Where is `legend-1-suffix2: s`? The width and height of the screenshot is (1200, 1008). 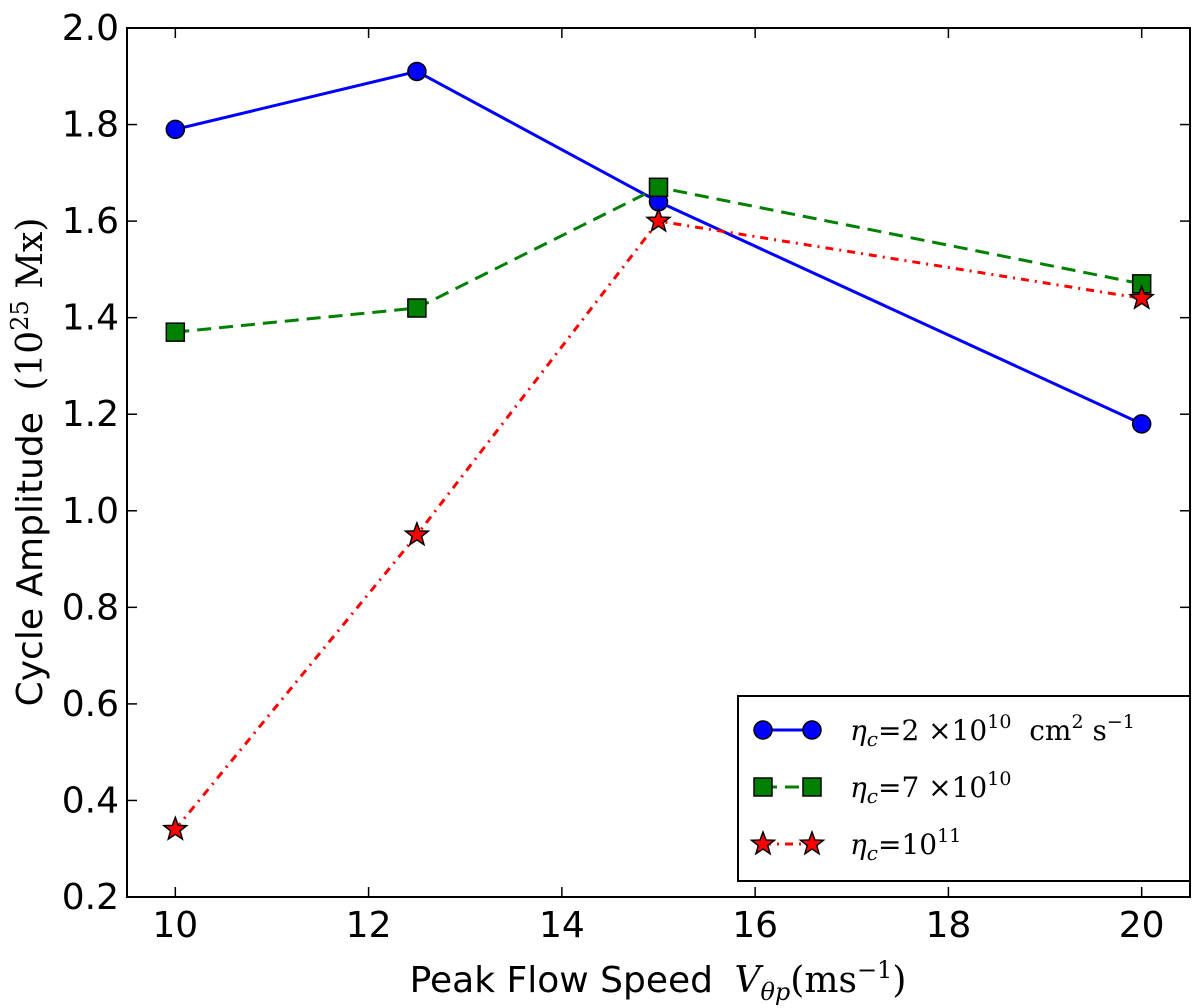 legend-1-suffix2: s is located at coordinates (1095, 730).